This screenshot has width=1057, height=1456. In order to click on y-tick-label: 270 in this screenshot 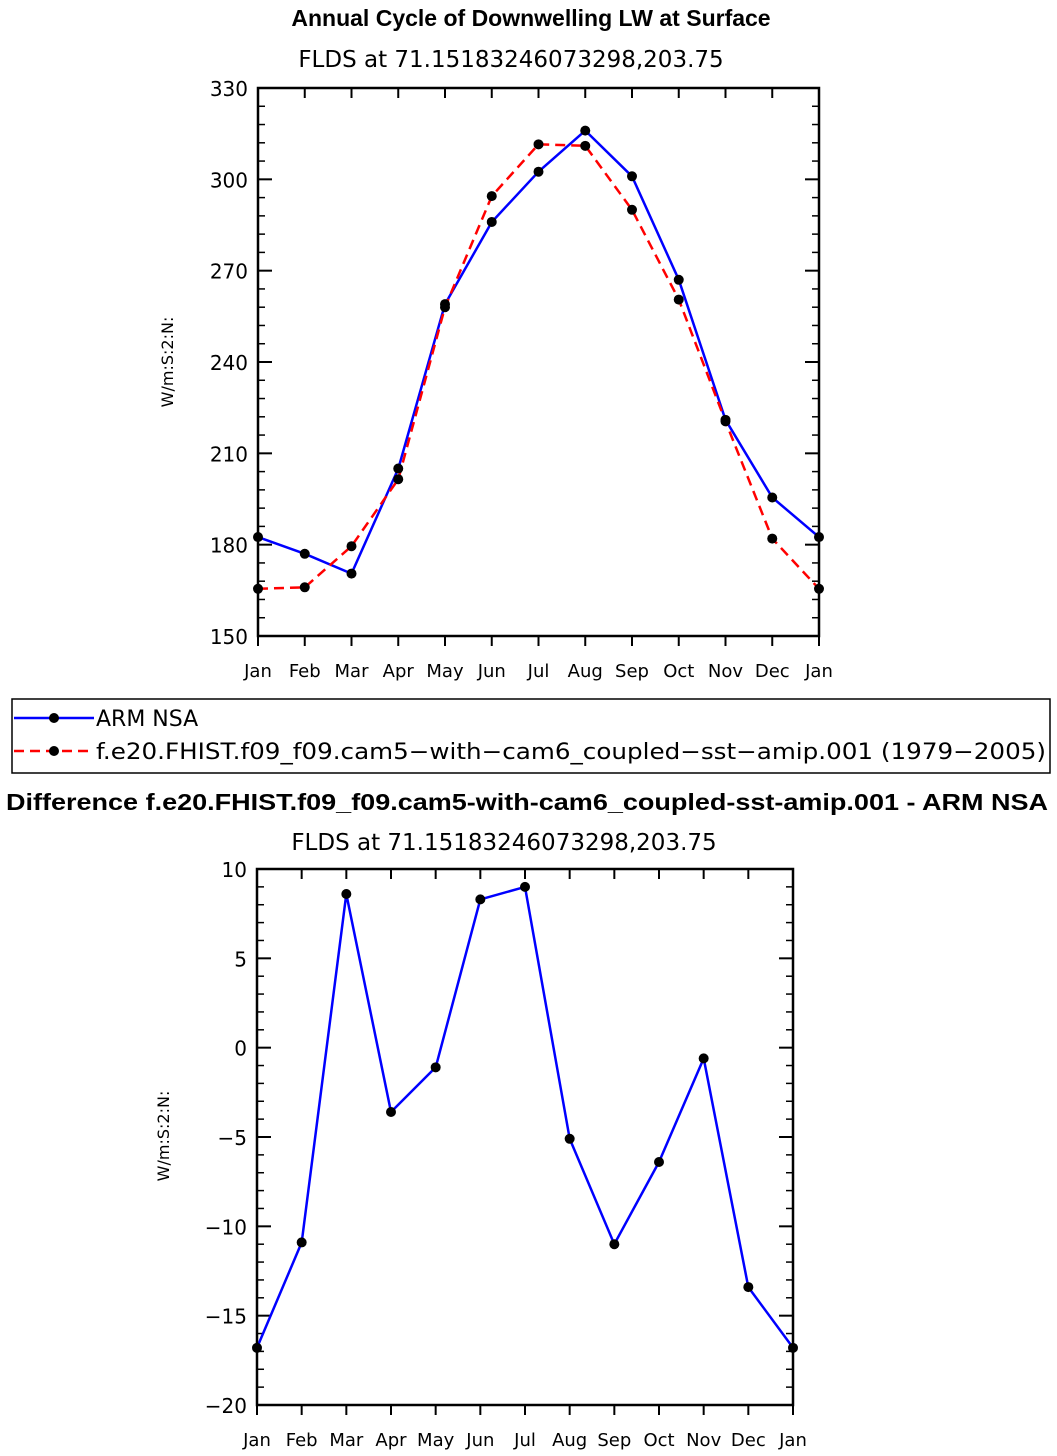, I will do `click(229, 272)`.